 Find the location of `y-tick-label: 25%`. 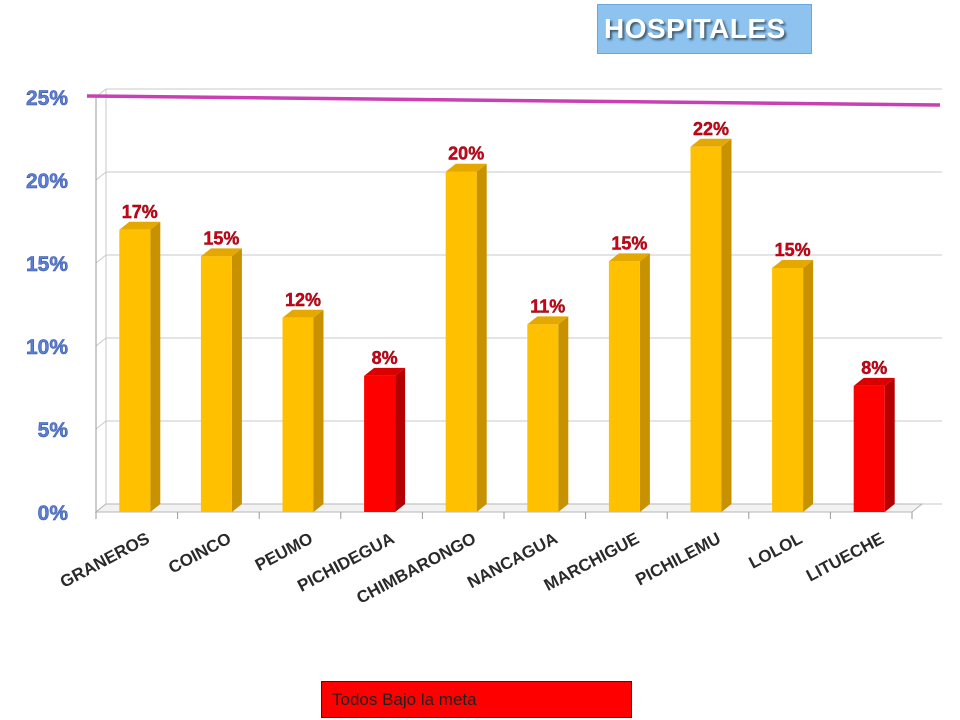

y-tick-label: 25% is located at coordinates (47, 98).